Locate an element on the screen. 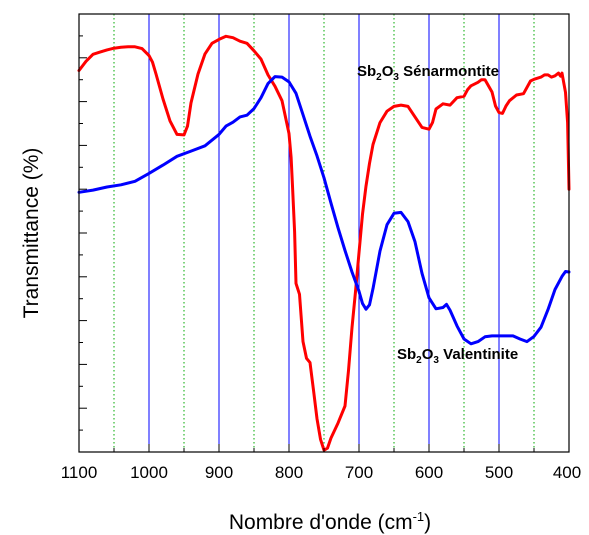 This screenshot has width=589, height=535. y-axis-label: Transmittance (%) is located at coordinates (31, 233).